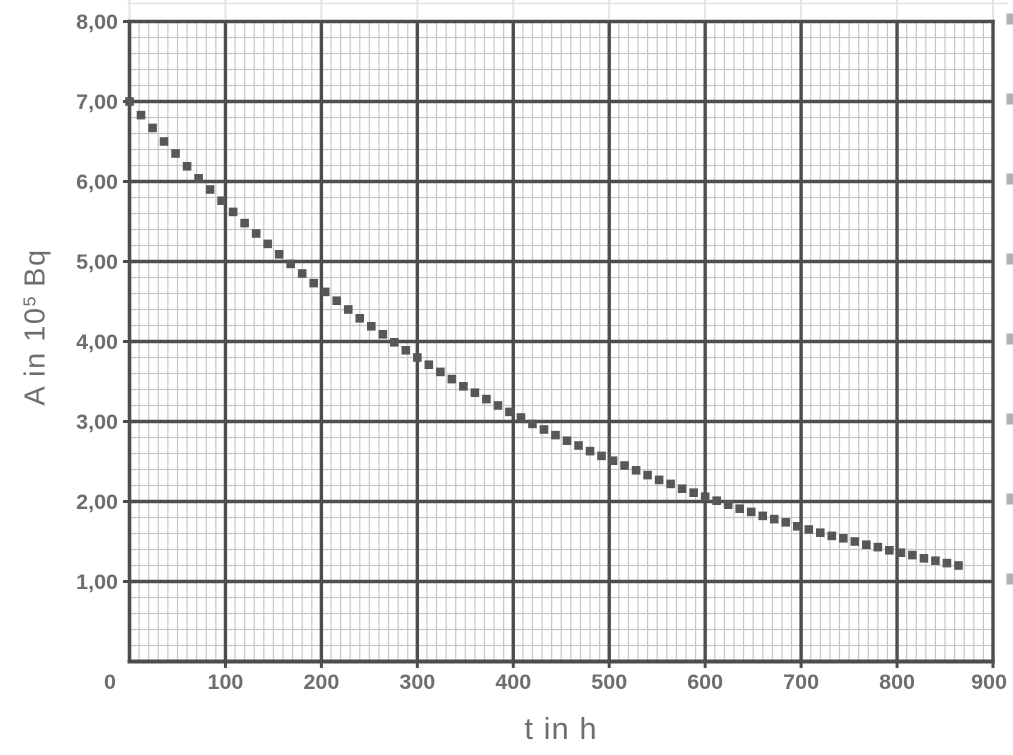 Image resolution: width=1013 pixels, height=755 pixels. Describe the element at coordinates (35, 356) in the screenshot. I see `y-axis-title-prefix: A in 10` at that location.